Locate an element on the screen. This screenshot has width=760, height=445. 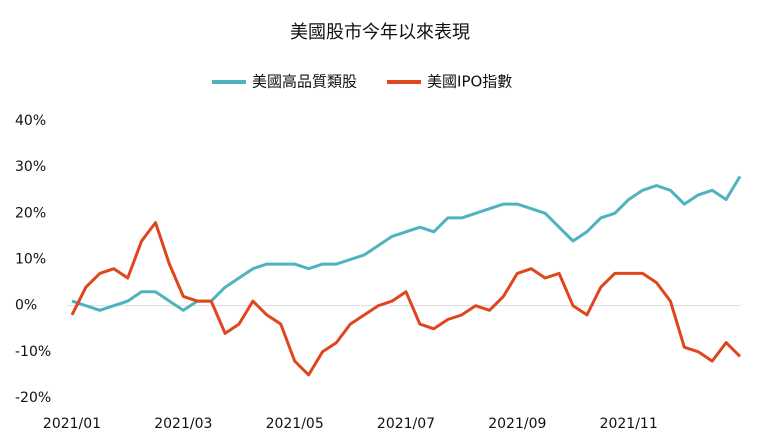
x-tick-label: 2021/03 is located at coordinates (183, 424).